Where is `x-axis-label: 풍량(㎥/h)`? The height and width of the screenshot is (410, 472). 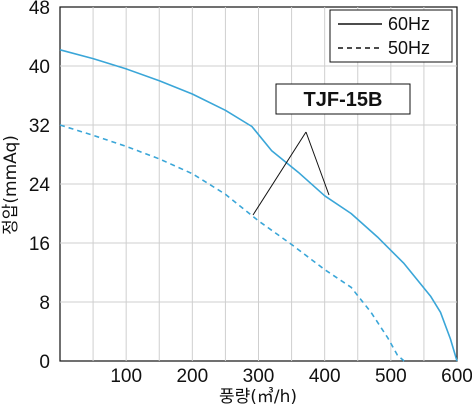
x-axis-label: 풍량(㎥/h) is located at coordinates (258, 397).